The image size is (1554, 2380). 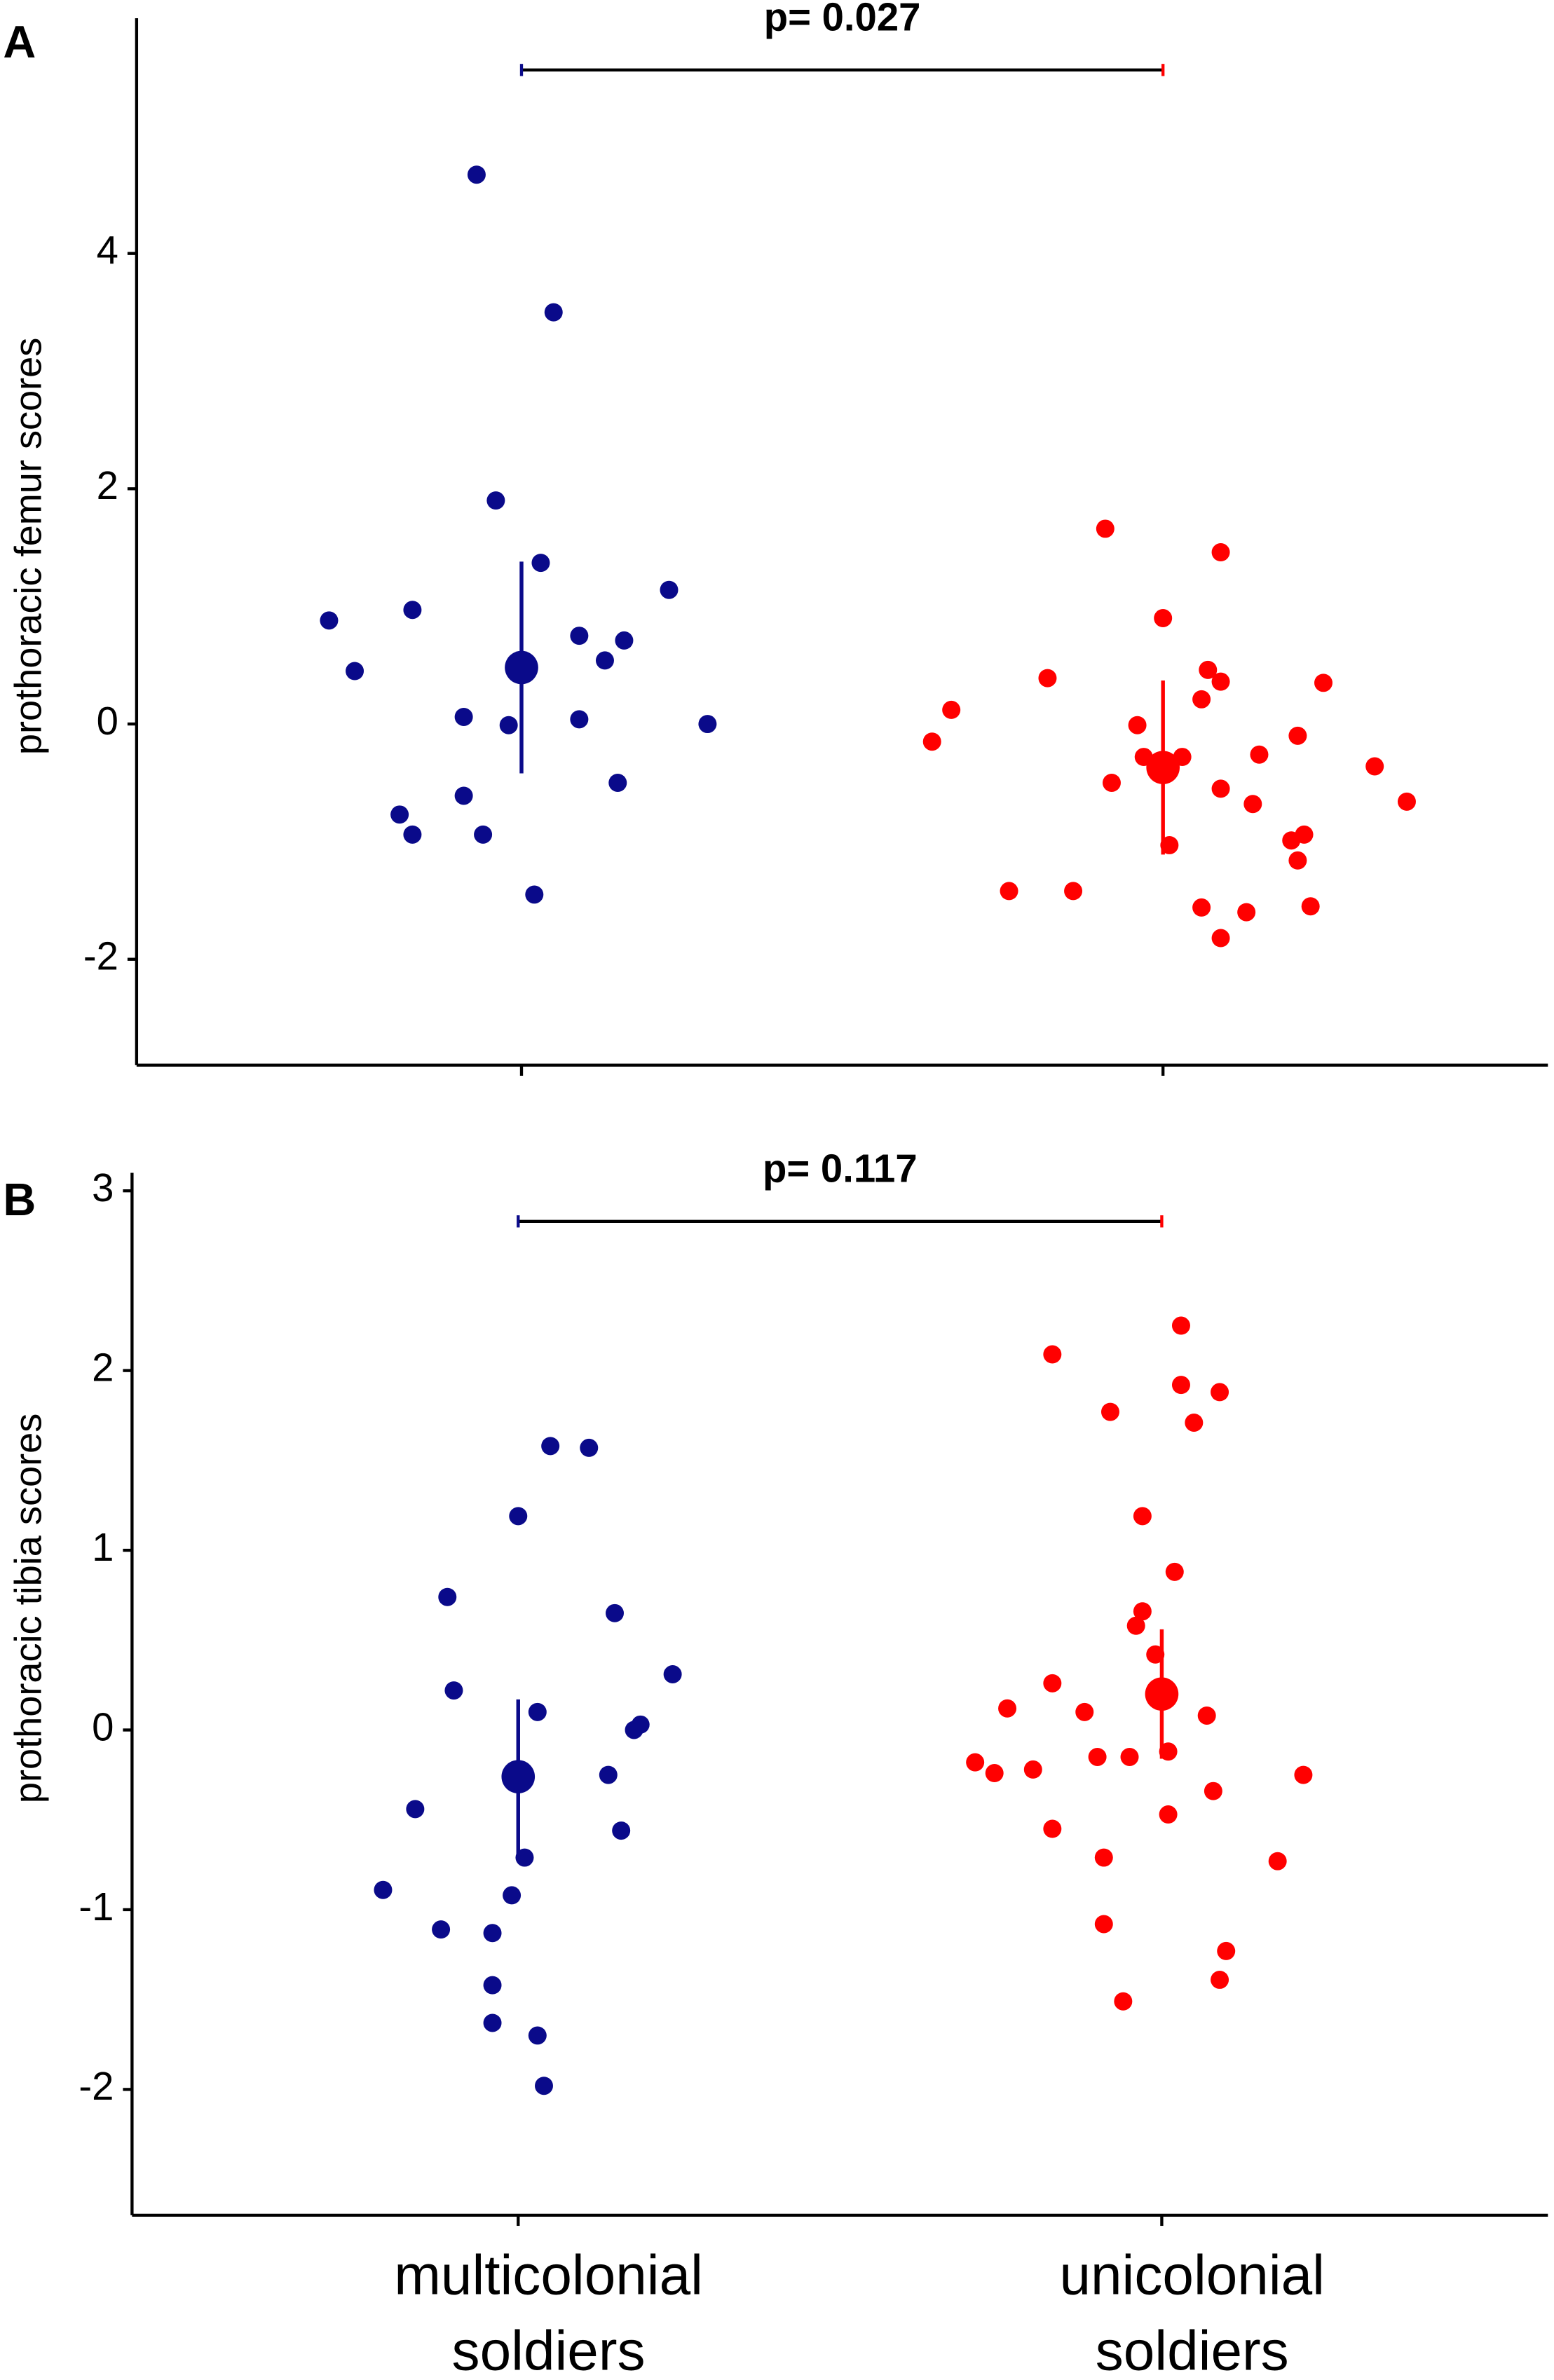 What do you see at coordinates (548, 2311) in the screenshot?
I see `x-tick-label: multicolonial soldiers` at bounding box center [548, 2311].